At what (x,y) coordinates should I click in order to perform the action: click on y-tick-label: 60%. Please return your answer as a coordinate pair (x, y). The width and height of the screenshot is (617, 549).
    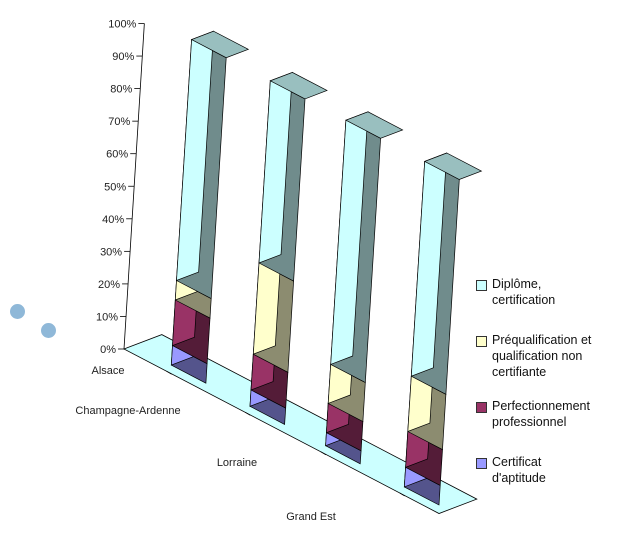
    Looking at the image, I should click on (117, 155).